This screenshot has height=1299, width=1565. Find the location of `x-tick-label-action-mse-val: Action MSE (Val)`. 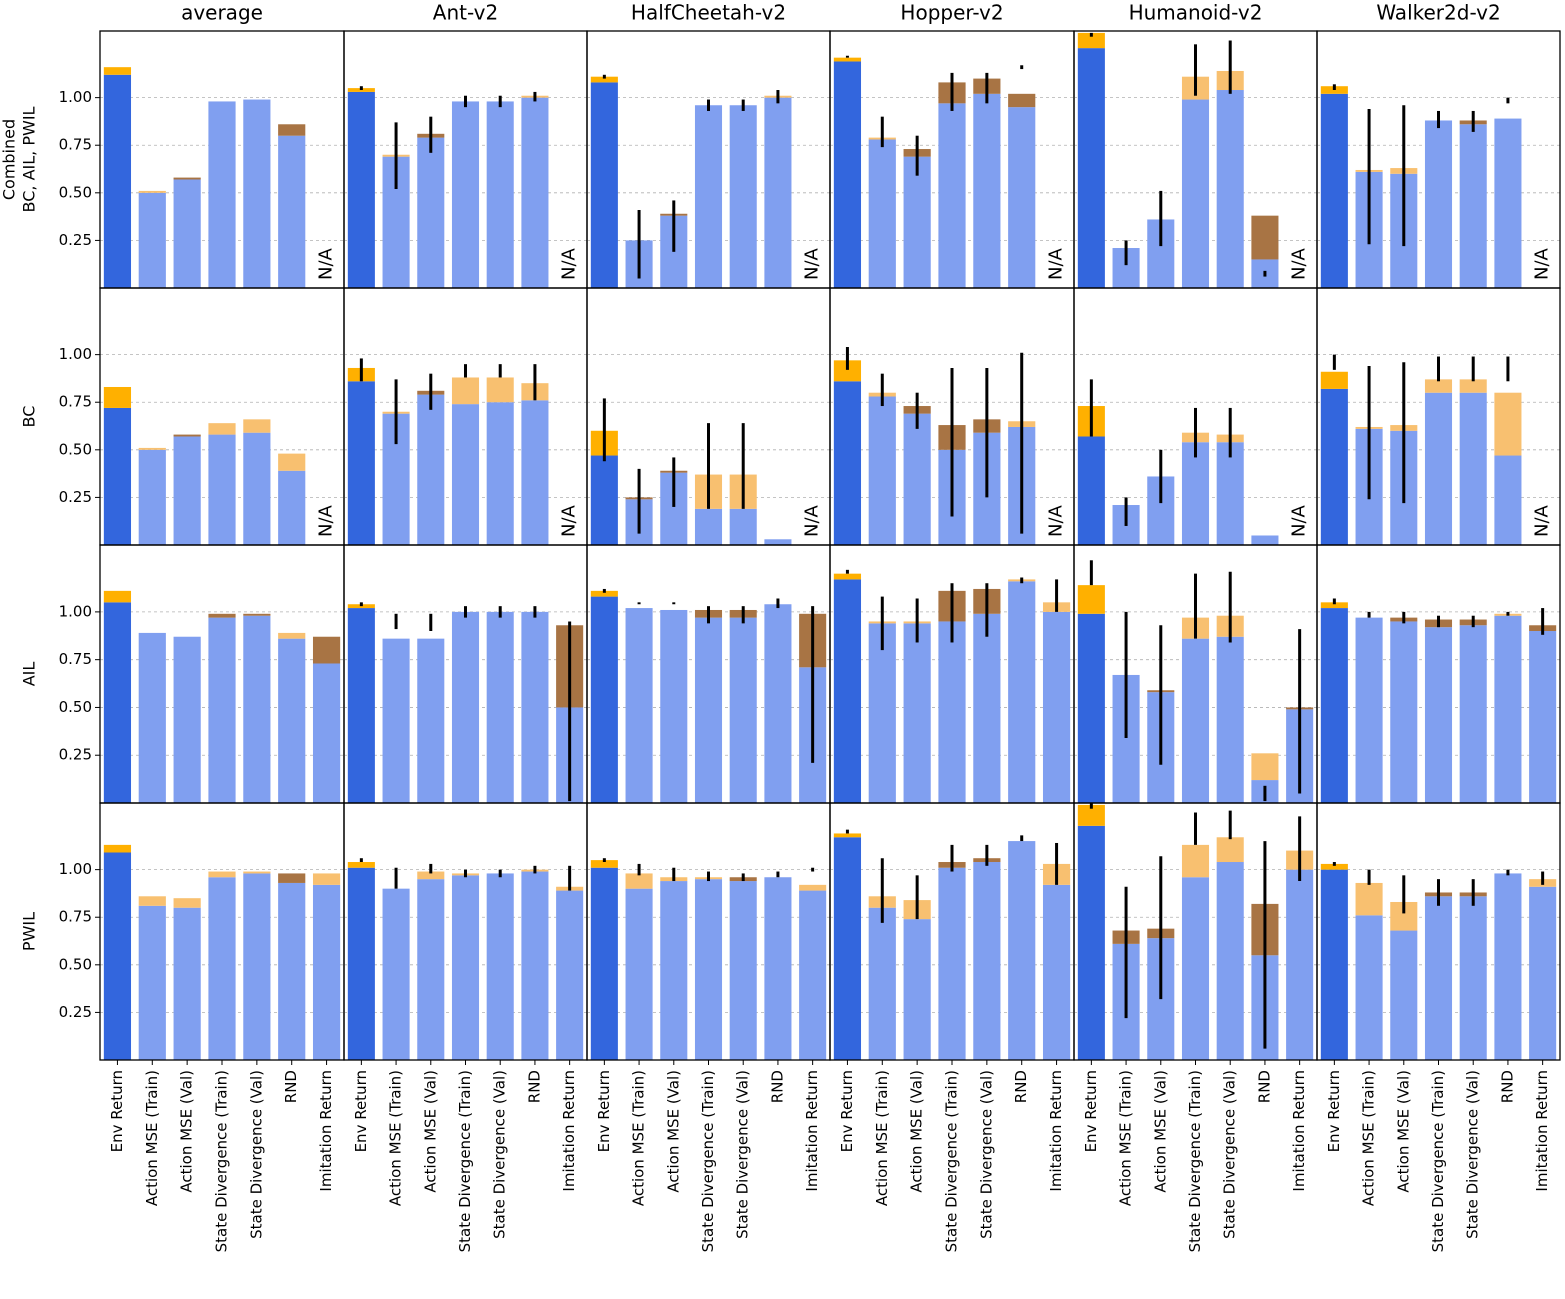

x-tick-label-action-mse-val: Action MSE (Val) is located at coordinates (1160, 1131).